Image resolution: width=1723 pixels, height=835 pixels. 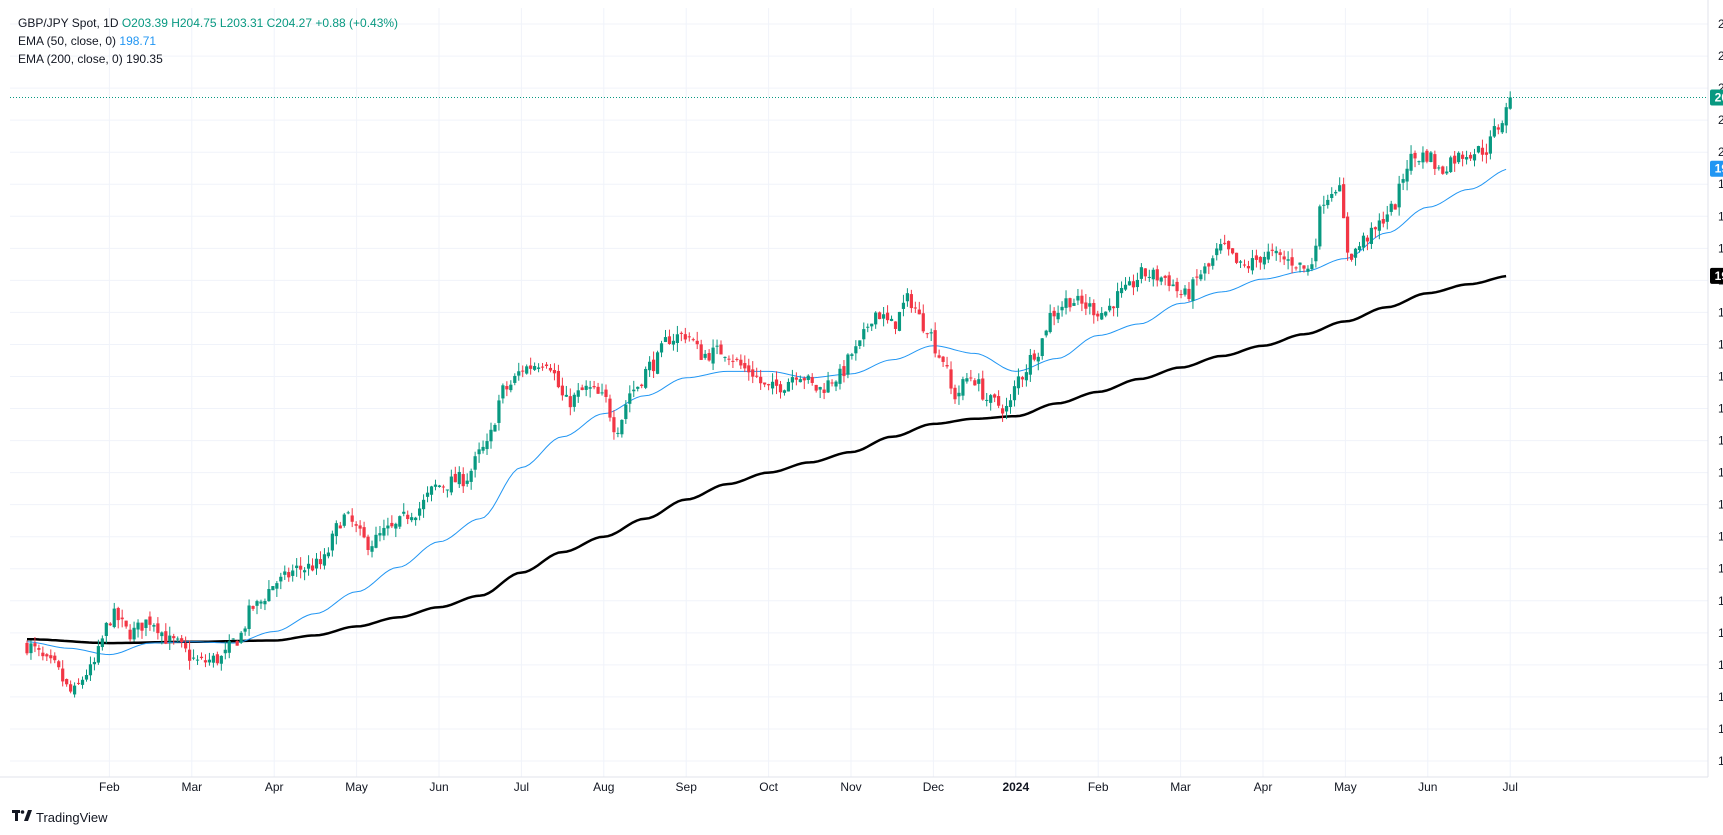 What do you see at coordinates (208, 59) in the screenshot?
I see `legend-ema200-row: EMA (200, close, 0) 190.35` at bounding box center [208, 59].